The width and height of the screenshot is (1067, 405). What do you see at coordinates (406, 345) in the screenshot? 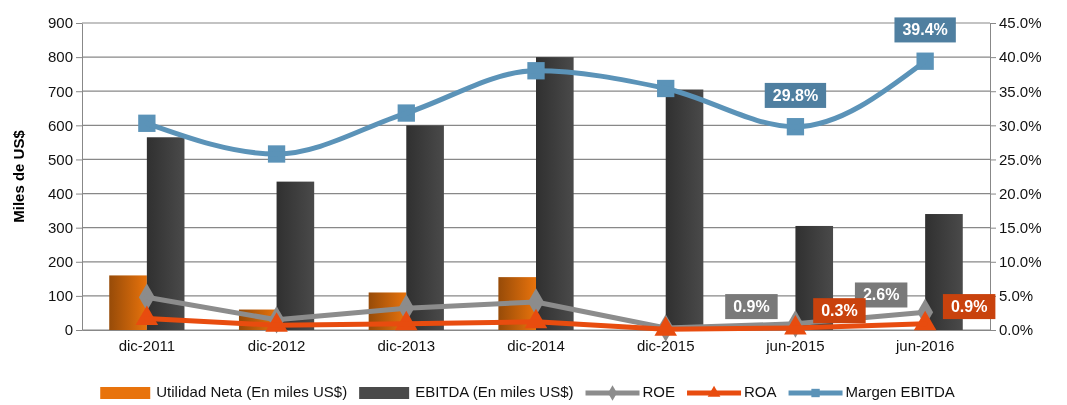
I see `x-tick-label: dic-2013` at bounding box center [406, 345].